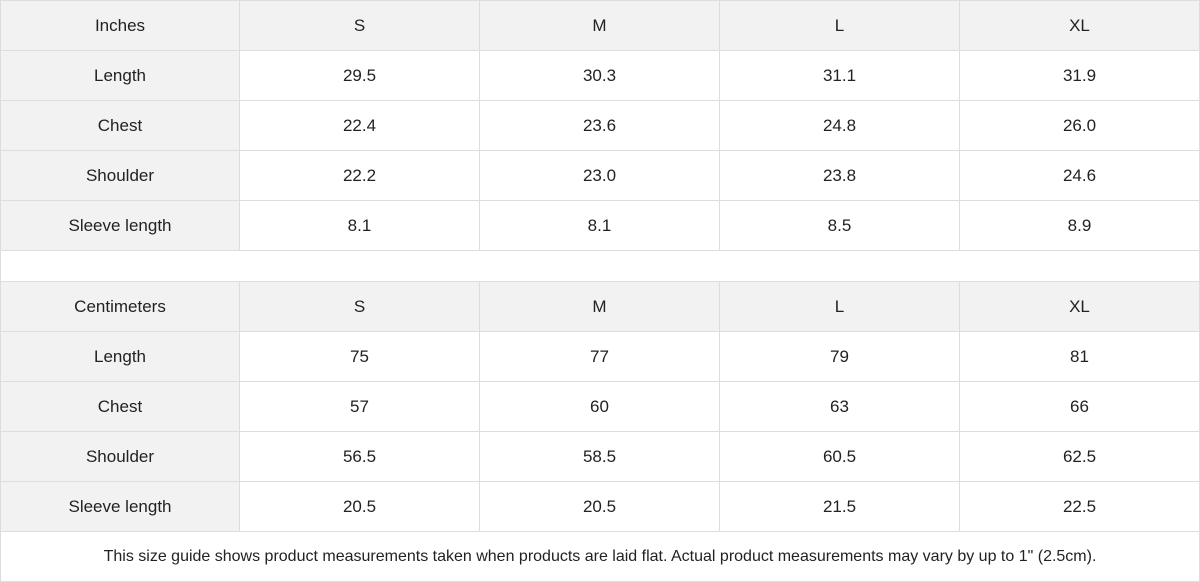 The image size is (1200, 582). I want to click on measurement-cell: 22.5, so click(1080, 507).